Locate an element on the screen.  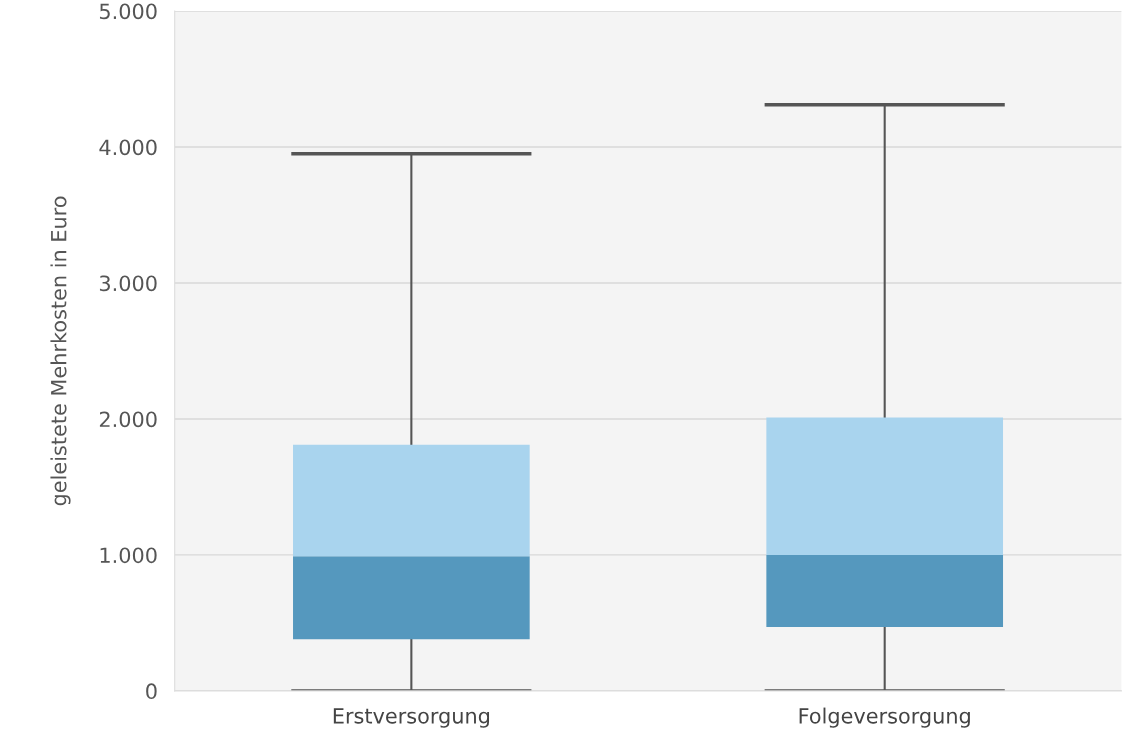
y-tick-label: 0 is located at coordinates (151, 691).